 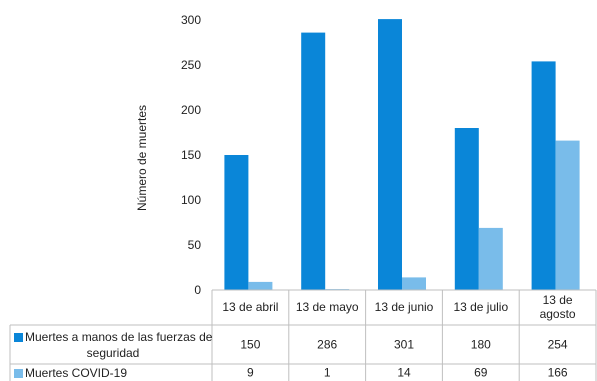 I want to click on table-cell-value: 254, so click(x=558, y=345).